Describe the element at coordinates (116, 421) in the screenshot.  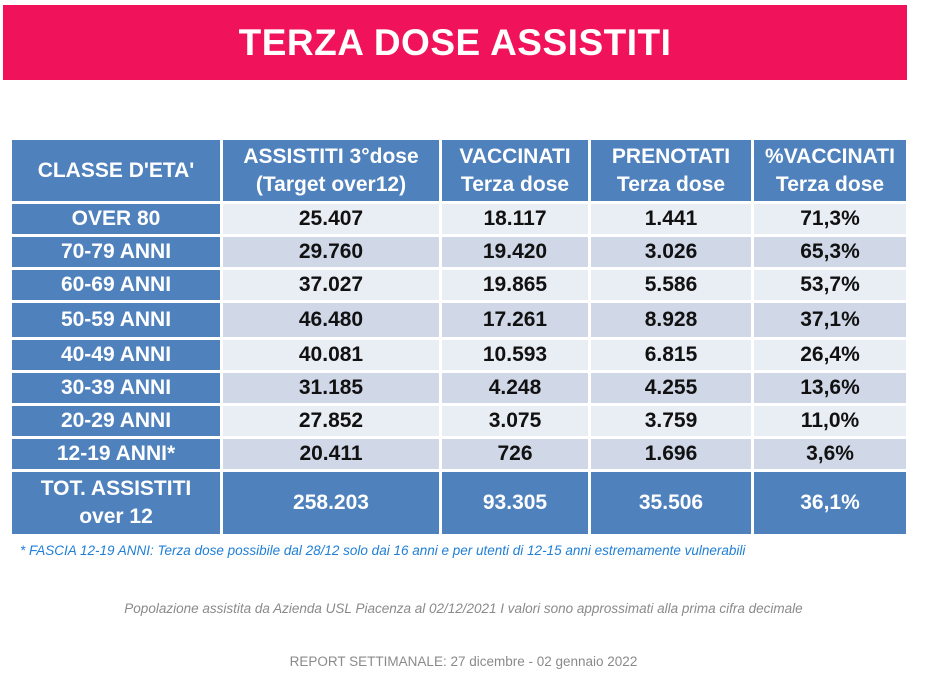
I see `age-class-cell: 20-29 ANNI` at that location.